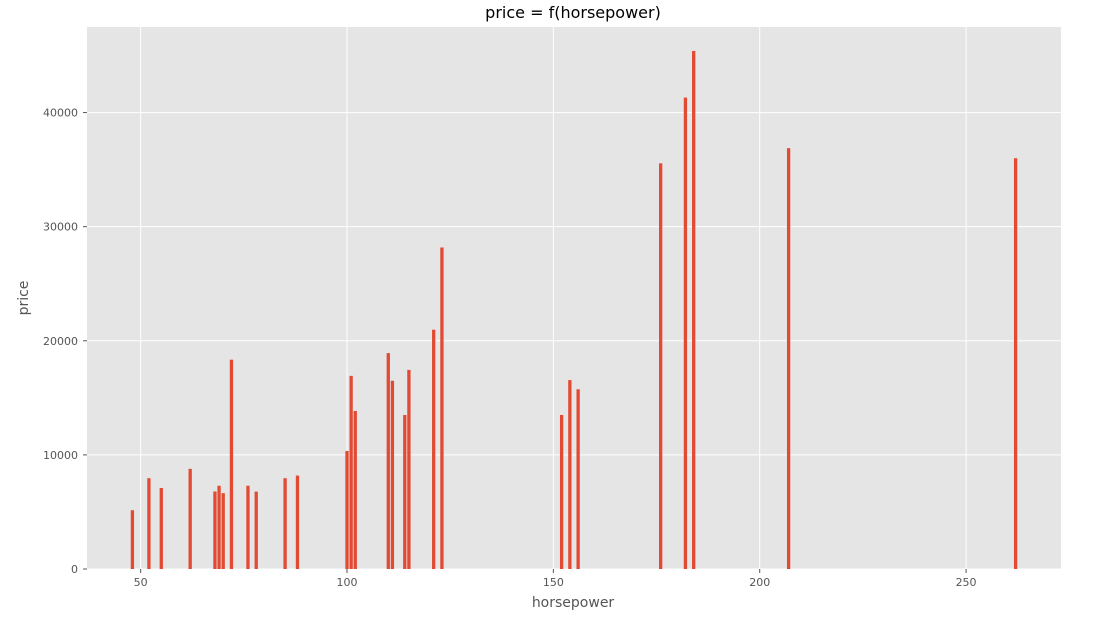  Describe the element at coordinates (553, 582) in the screenshot. I see `x-tick-label: 150` at that location.